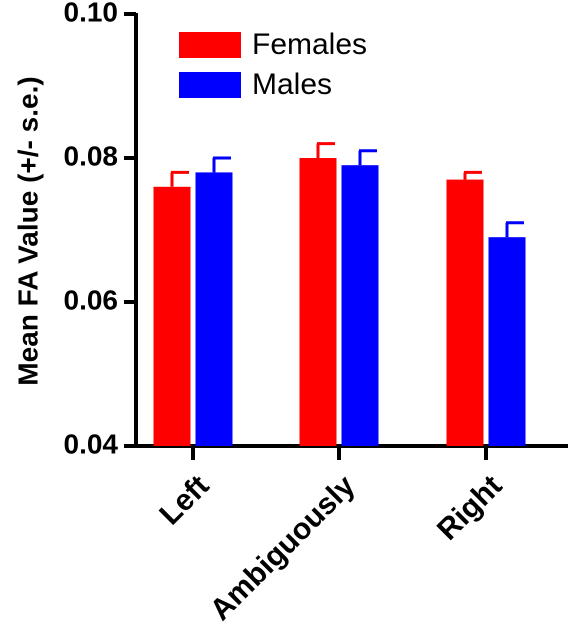 The width and height of the screenshot is (570, 641). Describe the element at coordinates (91, 443) in the screenshot. I see `y-tick-label: 0.04` at that location.